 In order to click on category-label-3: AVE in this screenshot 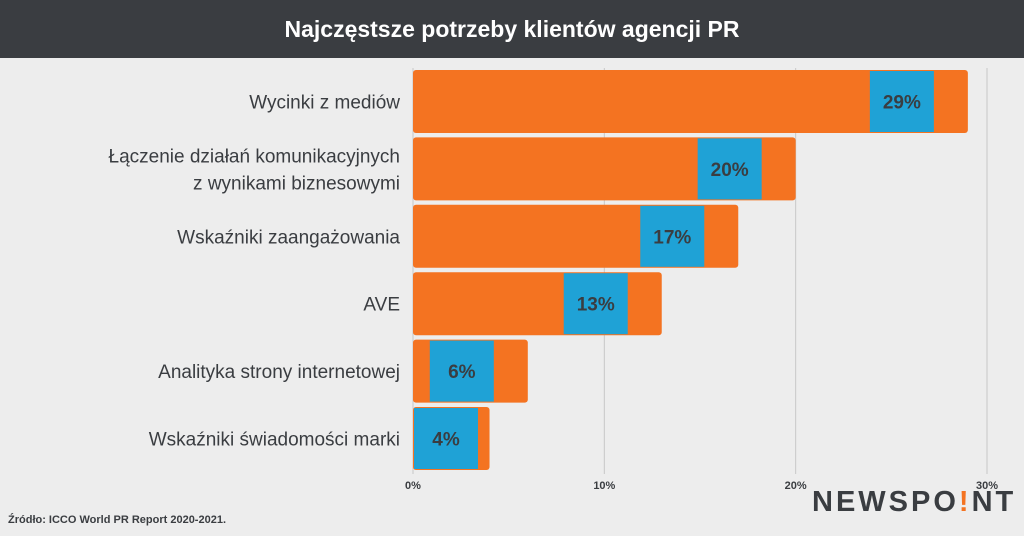, I will do `click(381, 305)`.